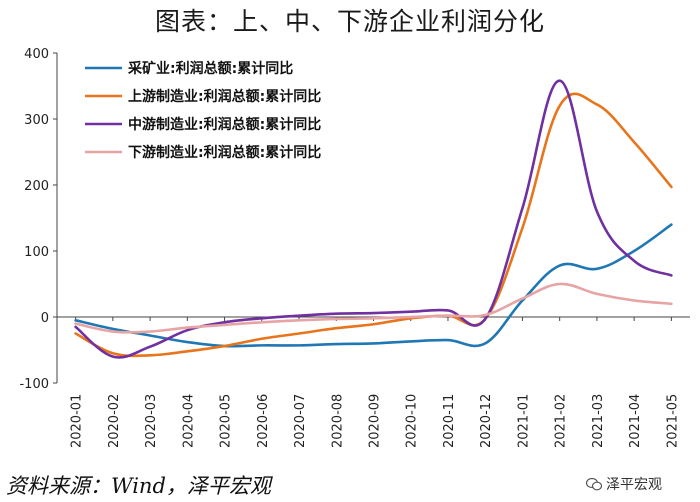  What do you see at coordinates (412, 421) in the screenshot?
I see `x-tick-label: 2020-10` at bounding box center [412, 421].